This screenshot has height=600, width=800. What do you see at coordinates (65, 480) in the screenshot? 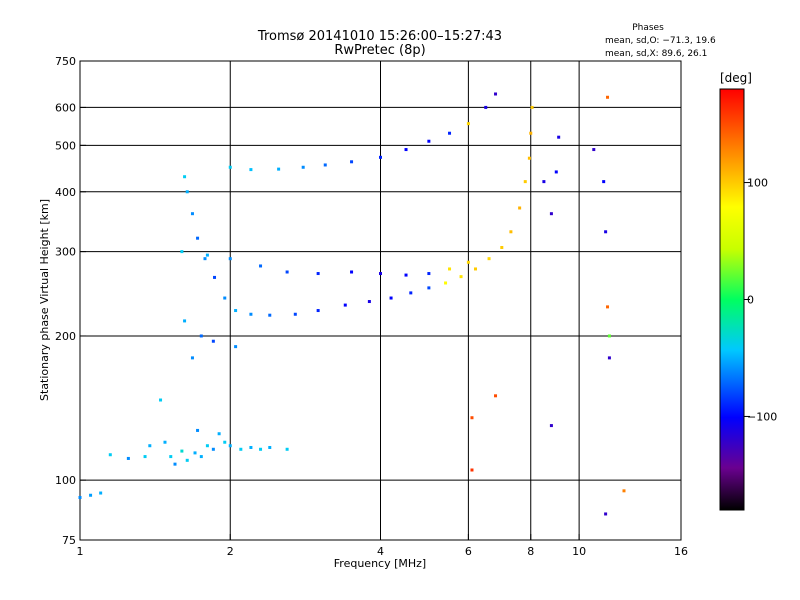
I see `y-tick-label: 100` at bounding box center [65, 480].